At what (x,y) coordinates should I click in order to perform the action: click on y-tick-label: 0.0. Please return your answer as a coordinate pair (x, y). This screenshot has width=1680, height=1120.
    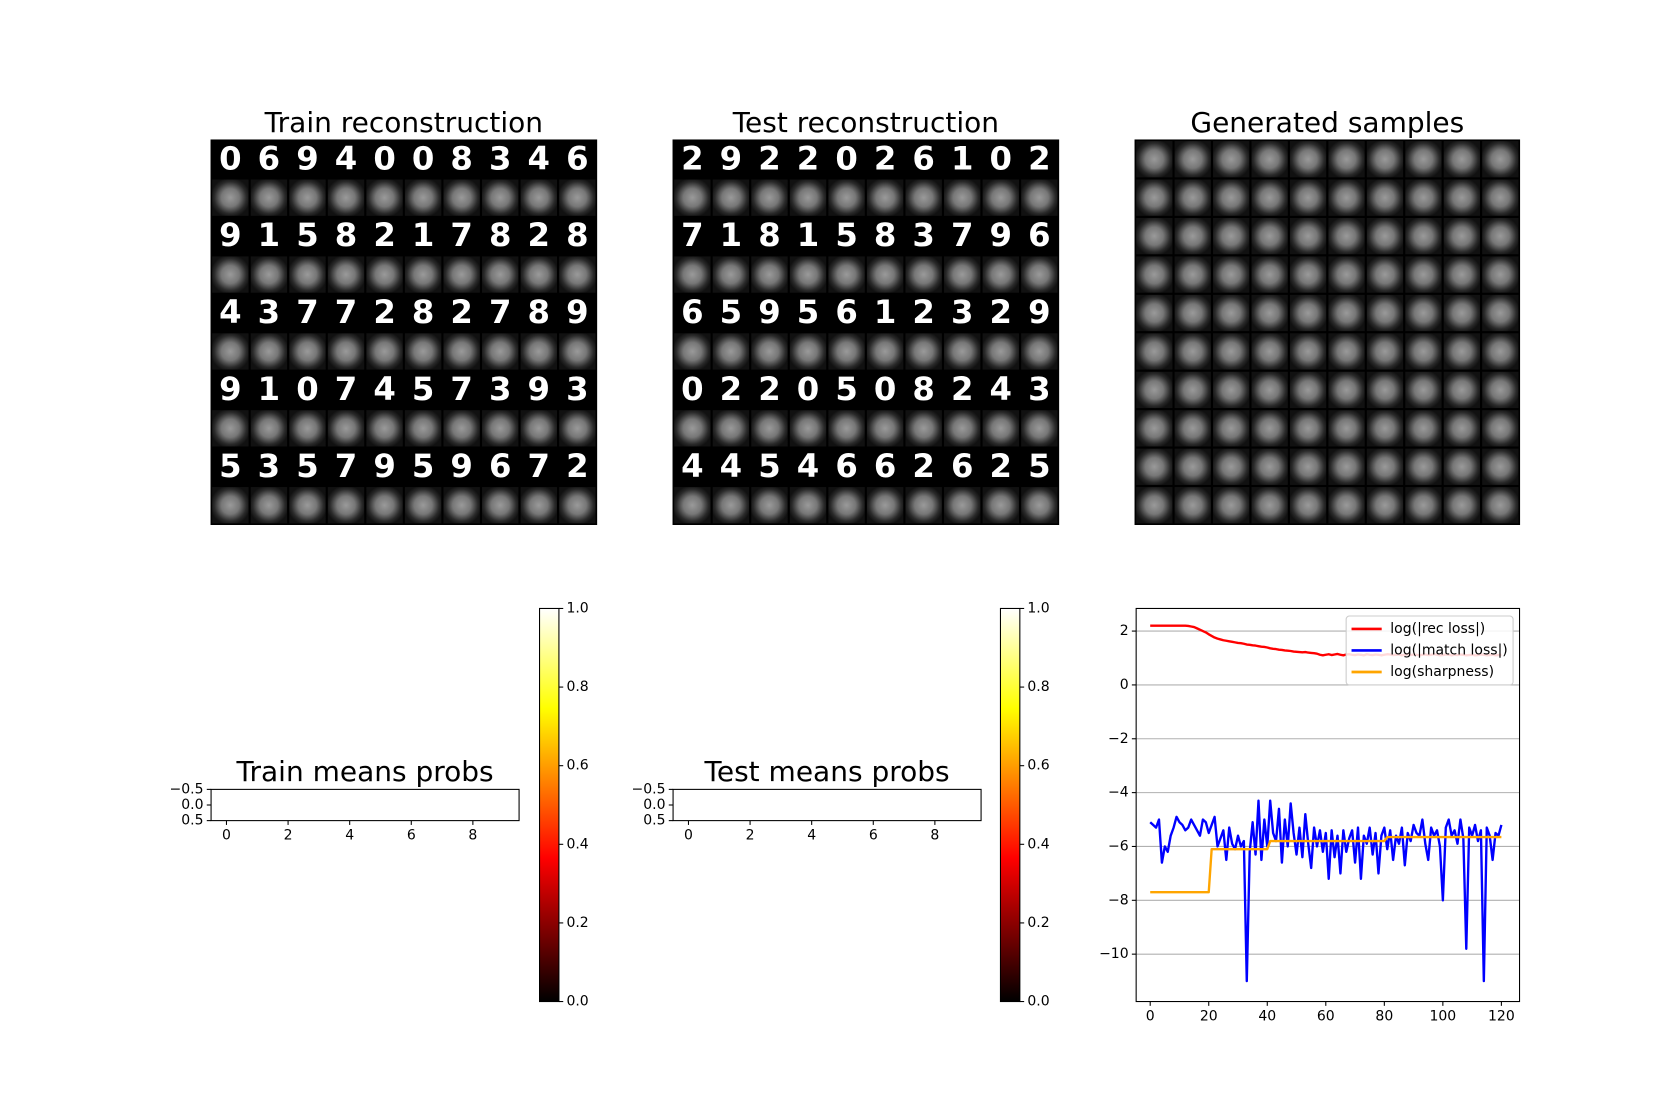
    Looking at the image, I should click on (192, 805).